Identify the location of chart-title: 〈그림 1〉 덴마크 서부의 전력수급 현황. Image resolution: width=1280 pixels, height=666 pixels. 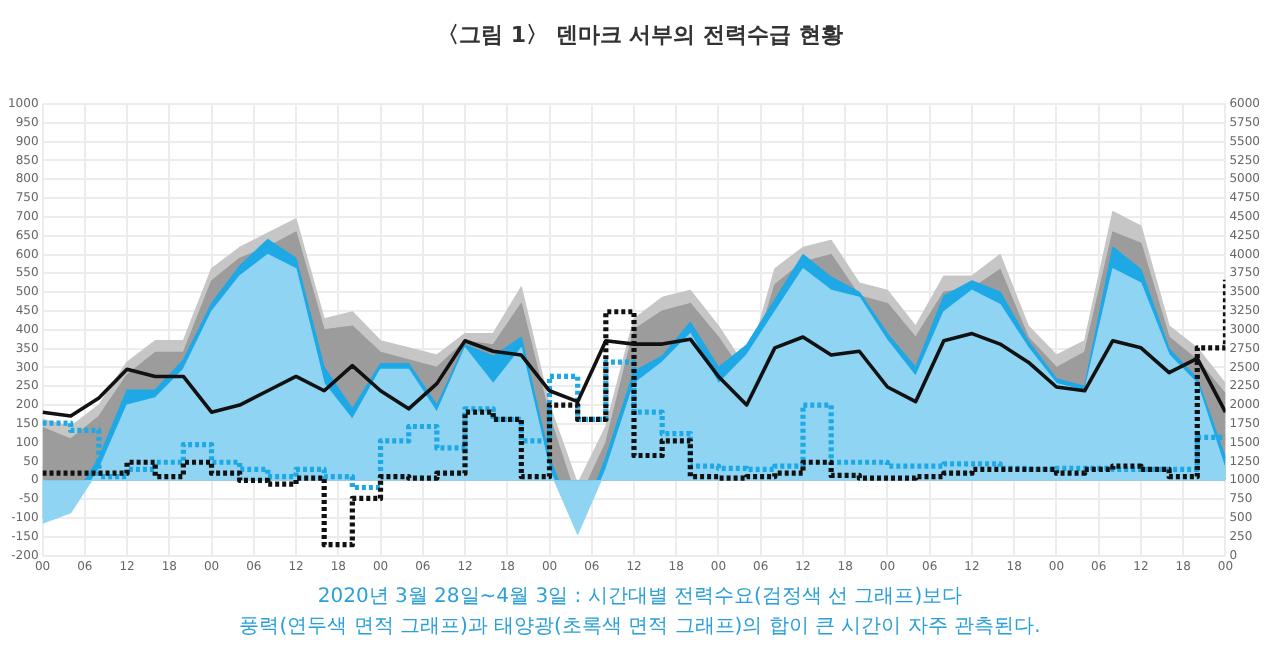
(640, 36).